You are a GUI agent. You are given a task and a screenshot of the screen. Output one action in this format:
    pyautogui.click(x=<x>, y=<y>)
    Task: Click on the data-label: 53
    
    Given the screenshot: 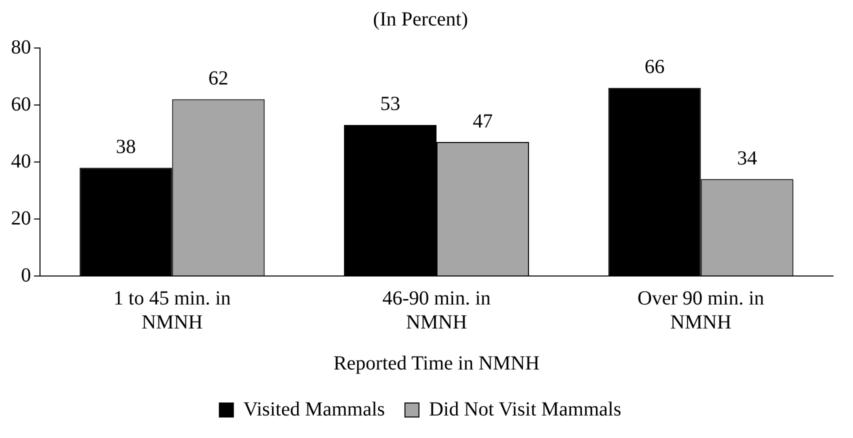 What is the action you would take?
    pyautogui.click(x=390, y=104)
    